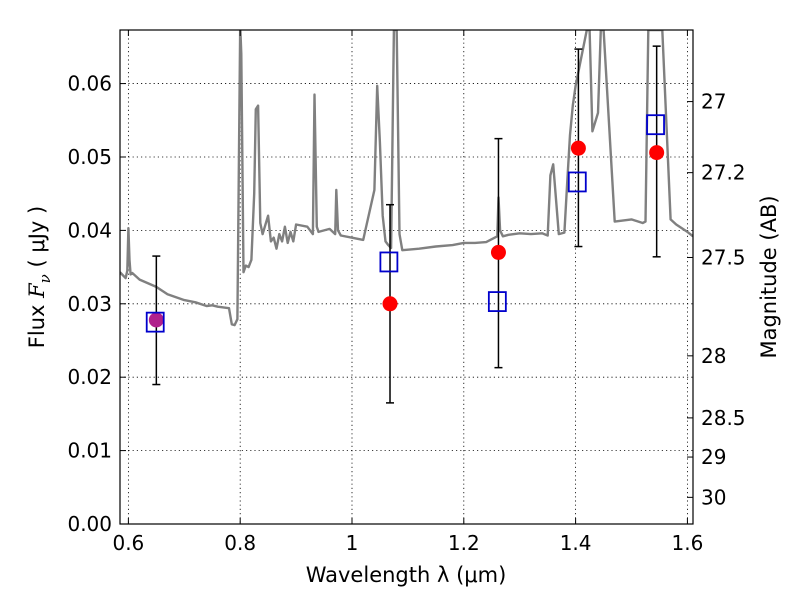  What do you see at coordinates (352, 543) in the screenshot?
I see `x-tick-label: 1` at bounding box center [352, 543].